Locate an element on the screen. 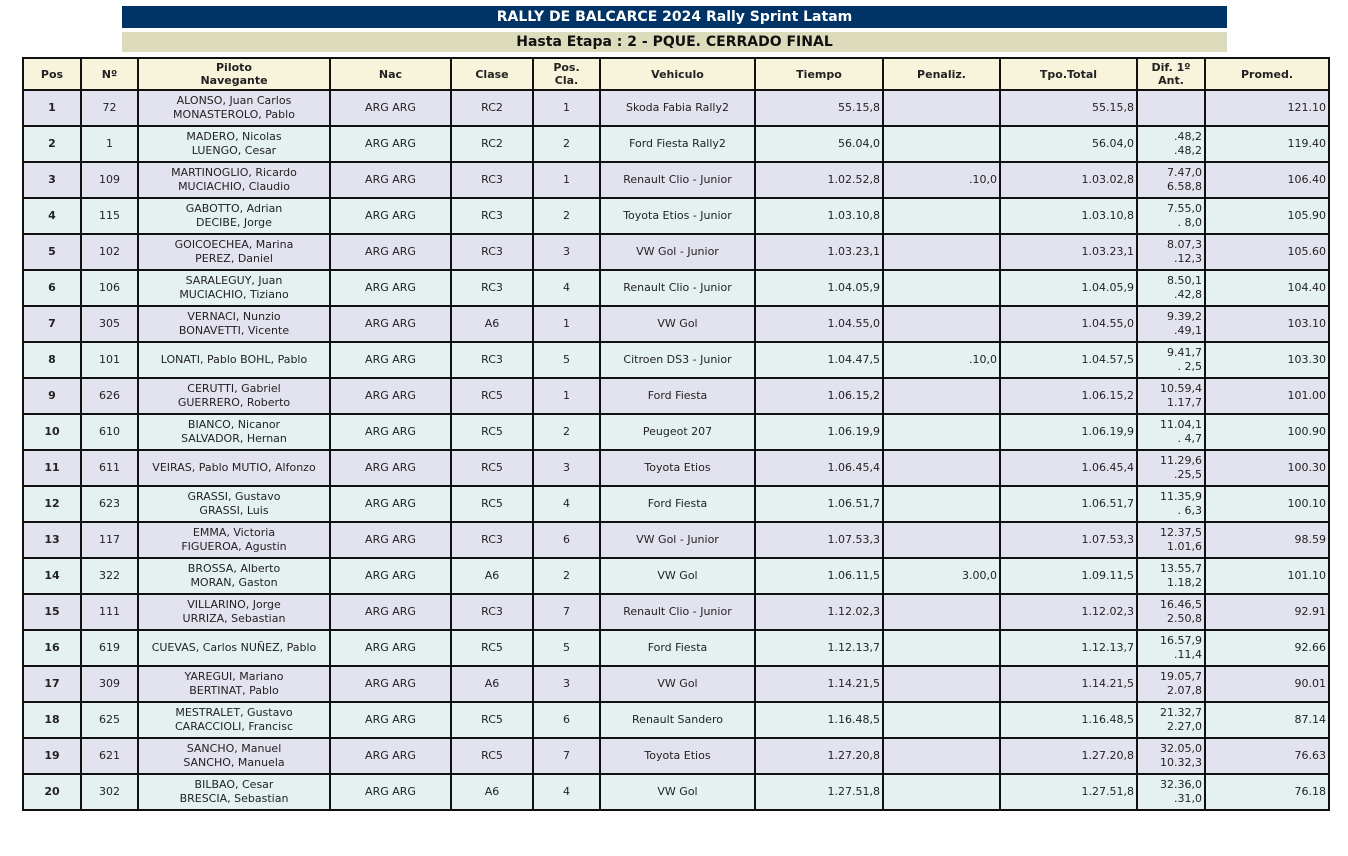  cell-pos: 12 is located at coordinates (52, 504).